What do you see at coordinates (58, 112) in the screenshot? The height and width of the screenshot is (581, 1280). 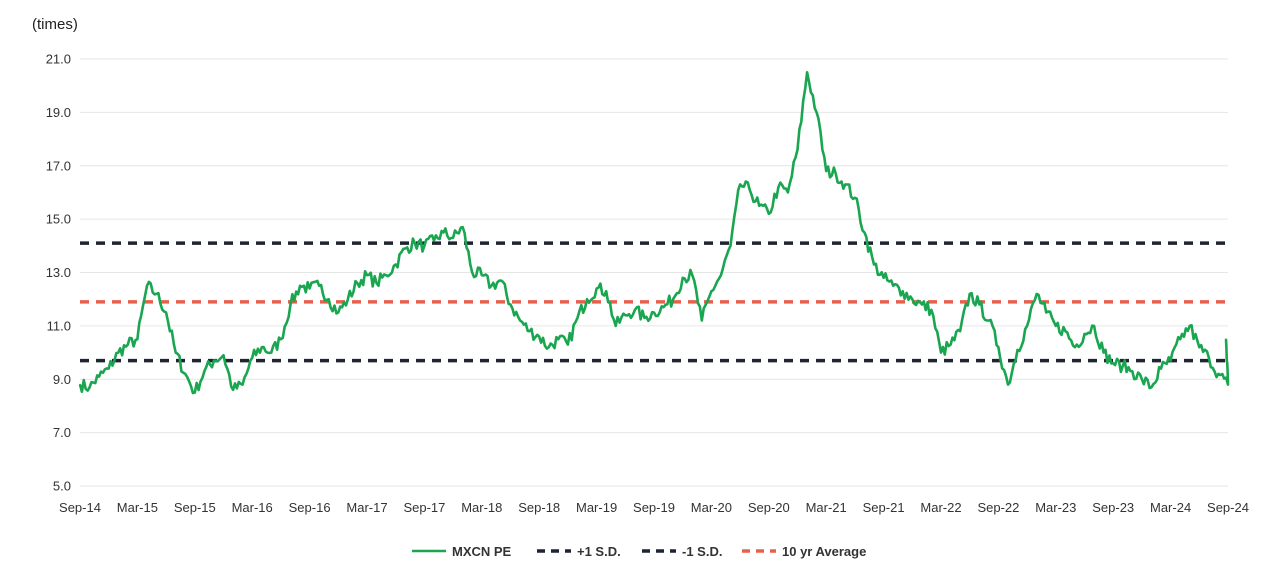 I see `y-tick-label: 19.0` at bounding box center [58, 112].